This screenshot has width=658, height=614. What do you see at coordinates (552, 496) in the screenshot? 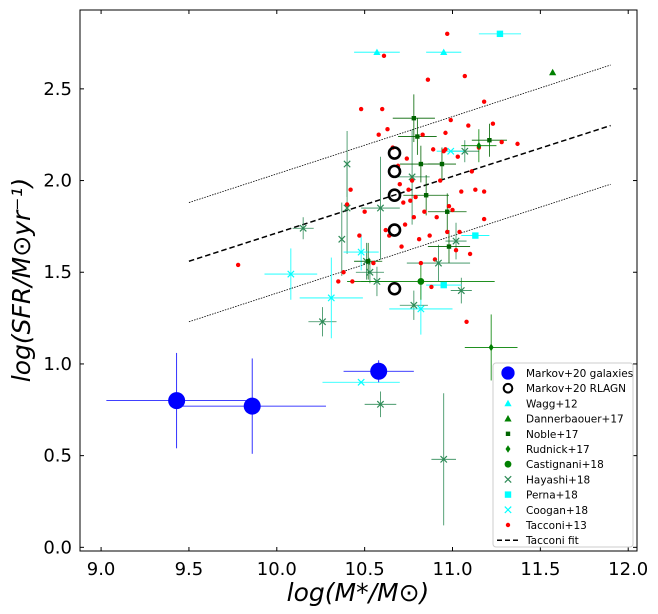
I see `legend-label: Perna+18` at bounding box center [552, 496].